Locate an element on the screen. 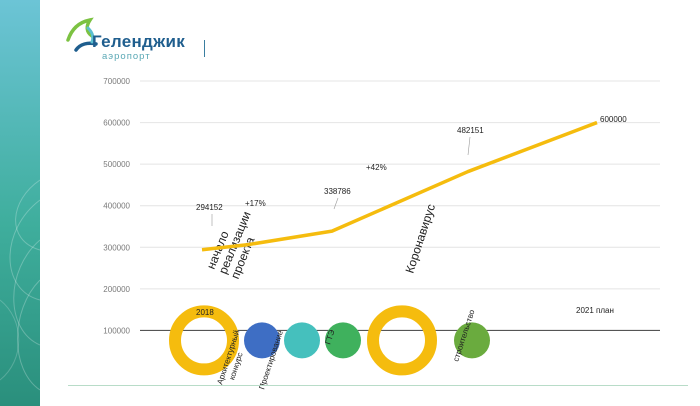 Image resolution: width=700 pixels, height=406 pixels. data-label: 482151 is located at coordinates (470, 130).